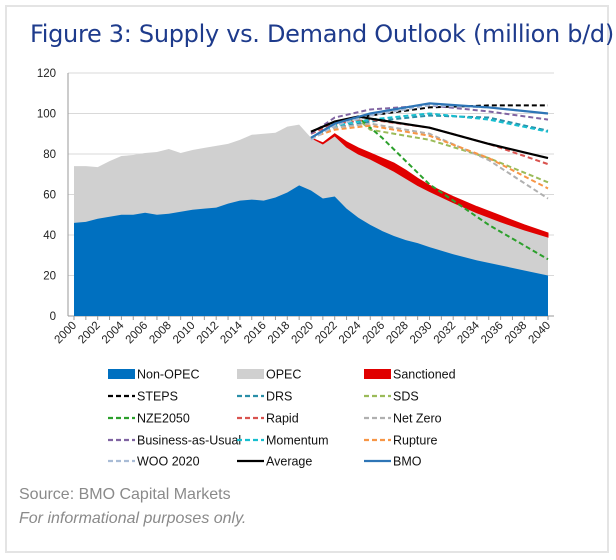 This screenshot has width=616, height=560. I want to click on legend-label-drs: DRS, so click(279, 397).